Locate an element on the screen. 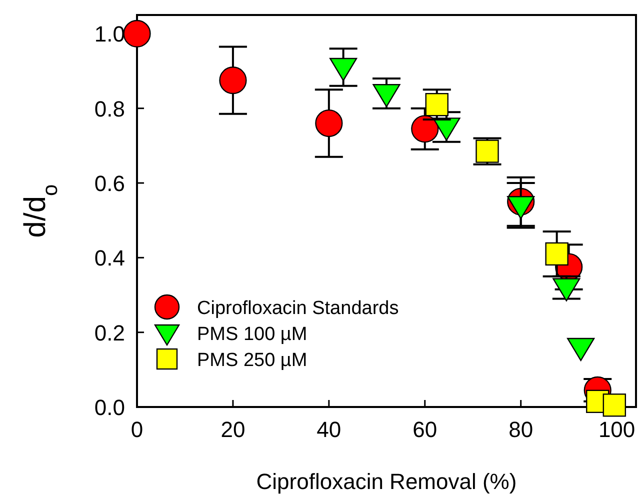  y-tick-label: 1.0 is located at coordinates (109, 34).